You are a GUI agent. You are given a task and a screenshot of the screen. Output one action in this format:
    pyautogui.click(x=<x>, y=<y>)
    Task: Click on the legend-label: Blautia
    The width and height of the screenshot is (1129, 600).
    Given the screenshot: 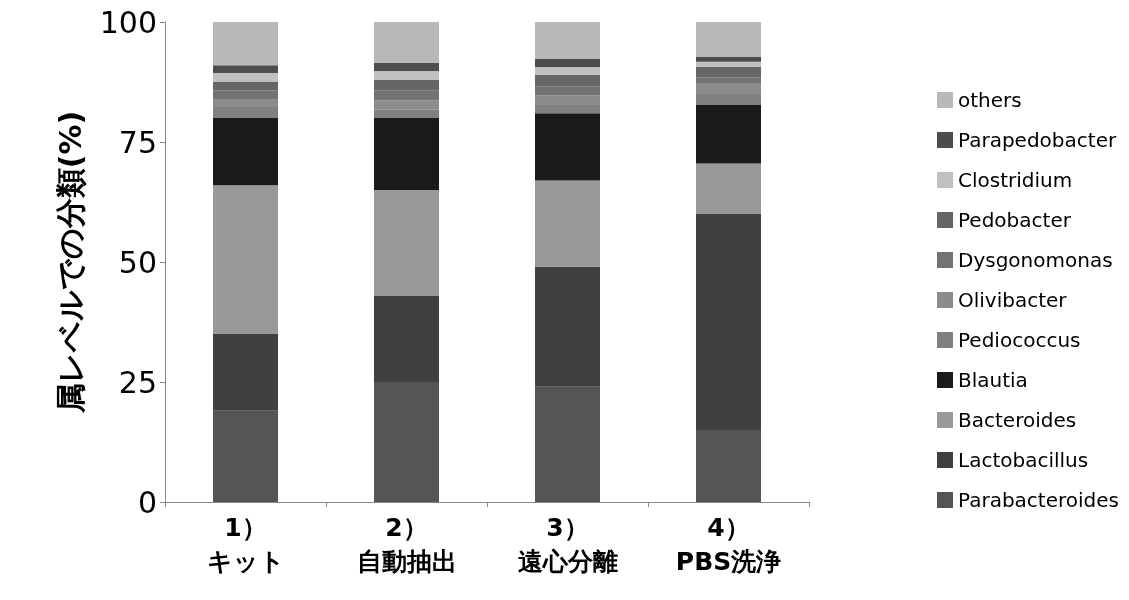 What is the action you would take?
    pyautogui.click(x=993, y=380)
    